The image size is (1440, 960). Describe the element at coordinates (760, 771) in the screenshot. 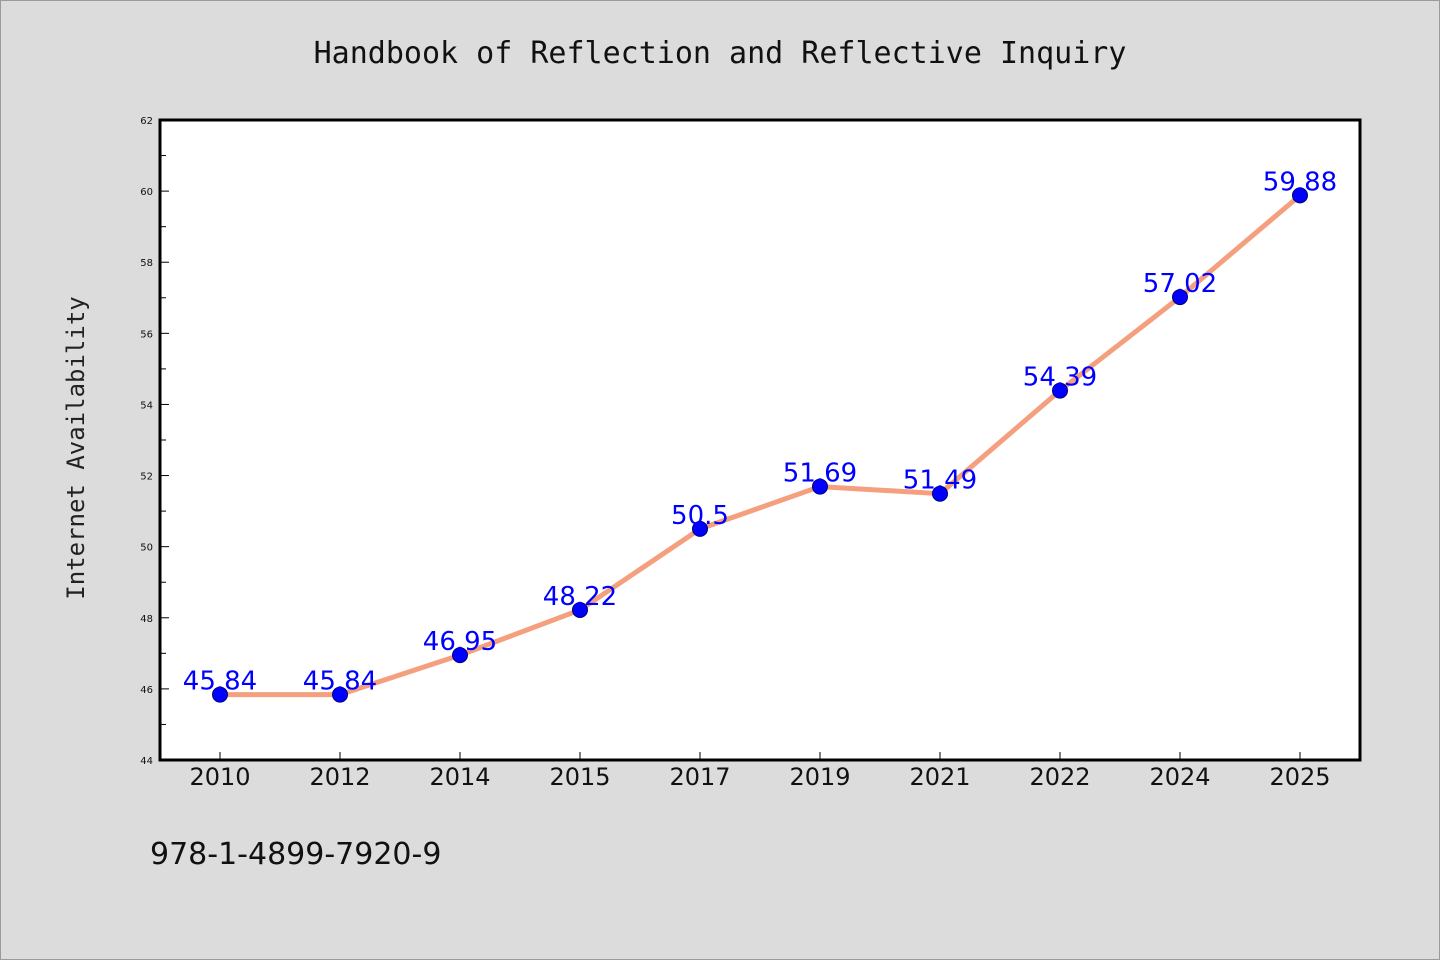

I see `x-axis: 2010 2012 2014 2015 2017 2019 2021 2022 2024 2025` at that location.